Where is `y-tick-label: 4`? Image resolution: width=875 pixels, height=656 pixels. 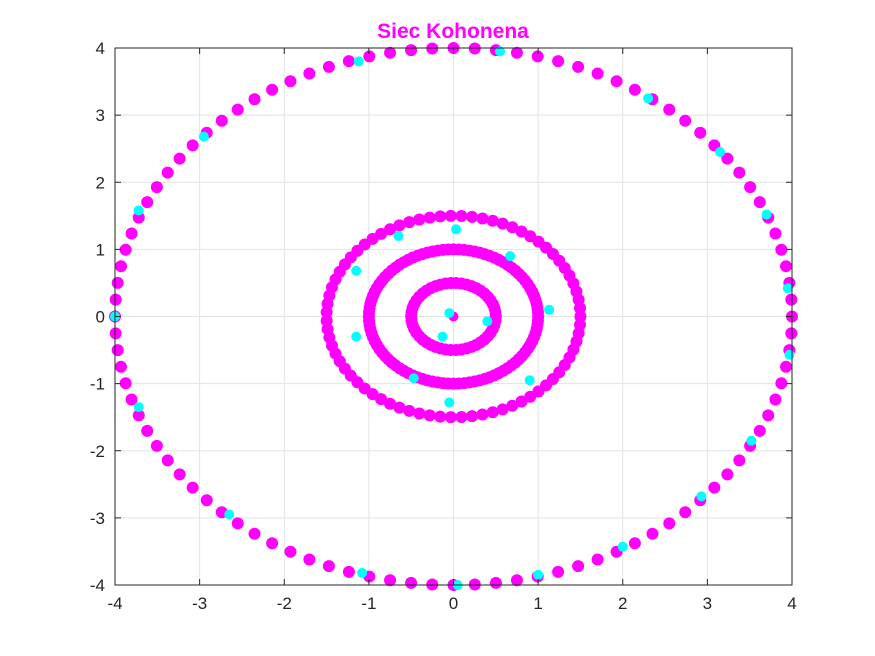 y-tick-label: 4 is located at coordinates (100, 48).